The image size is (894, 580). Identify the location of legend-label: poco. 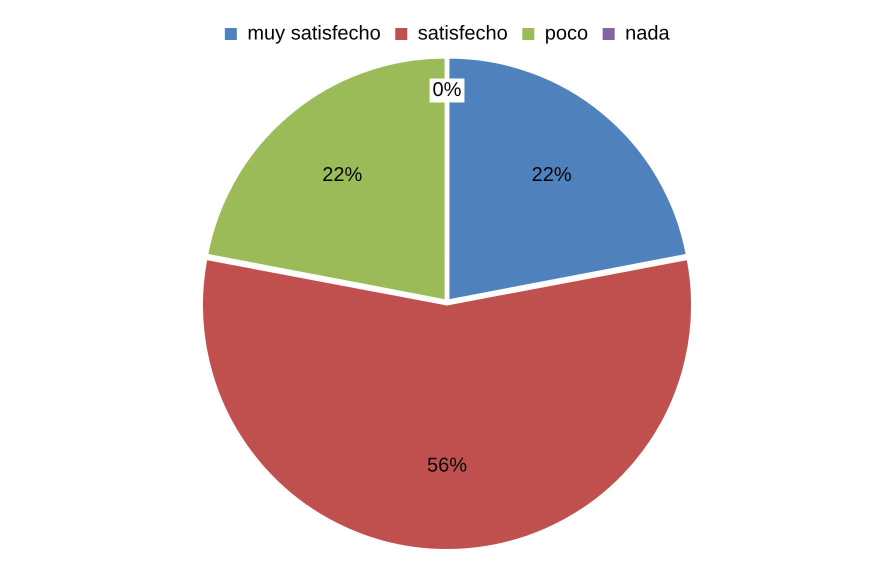
(566, 33).